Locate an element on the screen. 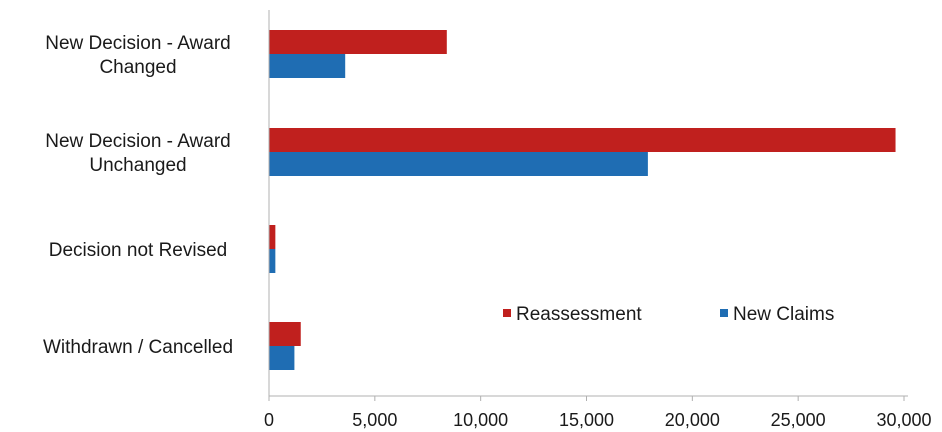  category-label-1: New Decision - Award Unchanged is located at coordinates (138, 153).